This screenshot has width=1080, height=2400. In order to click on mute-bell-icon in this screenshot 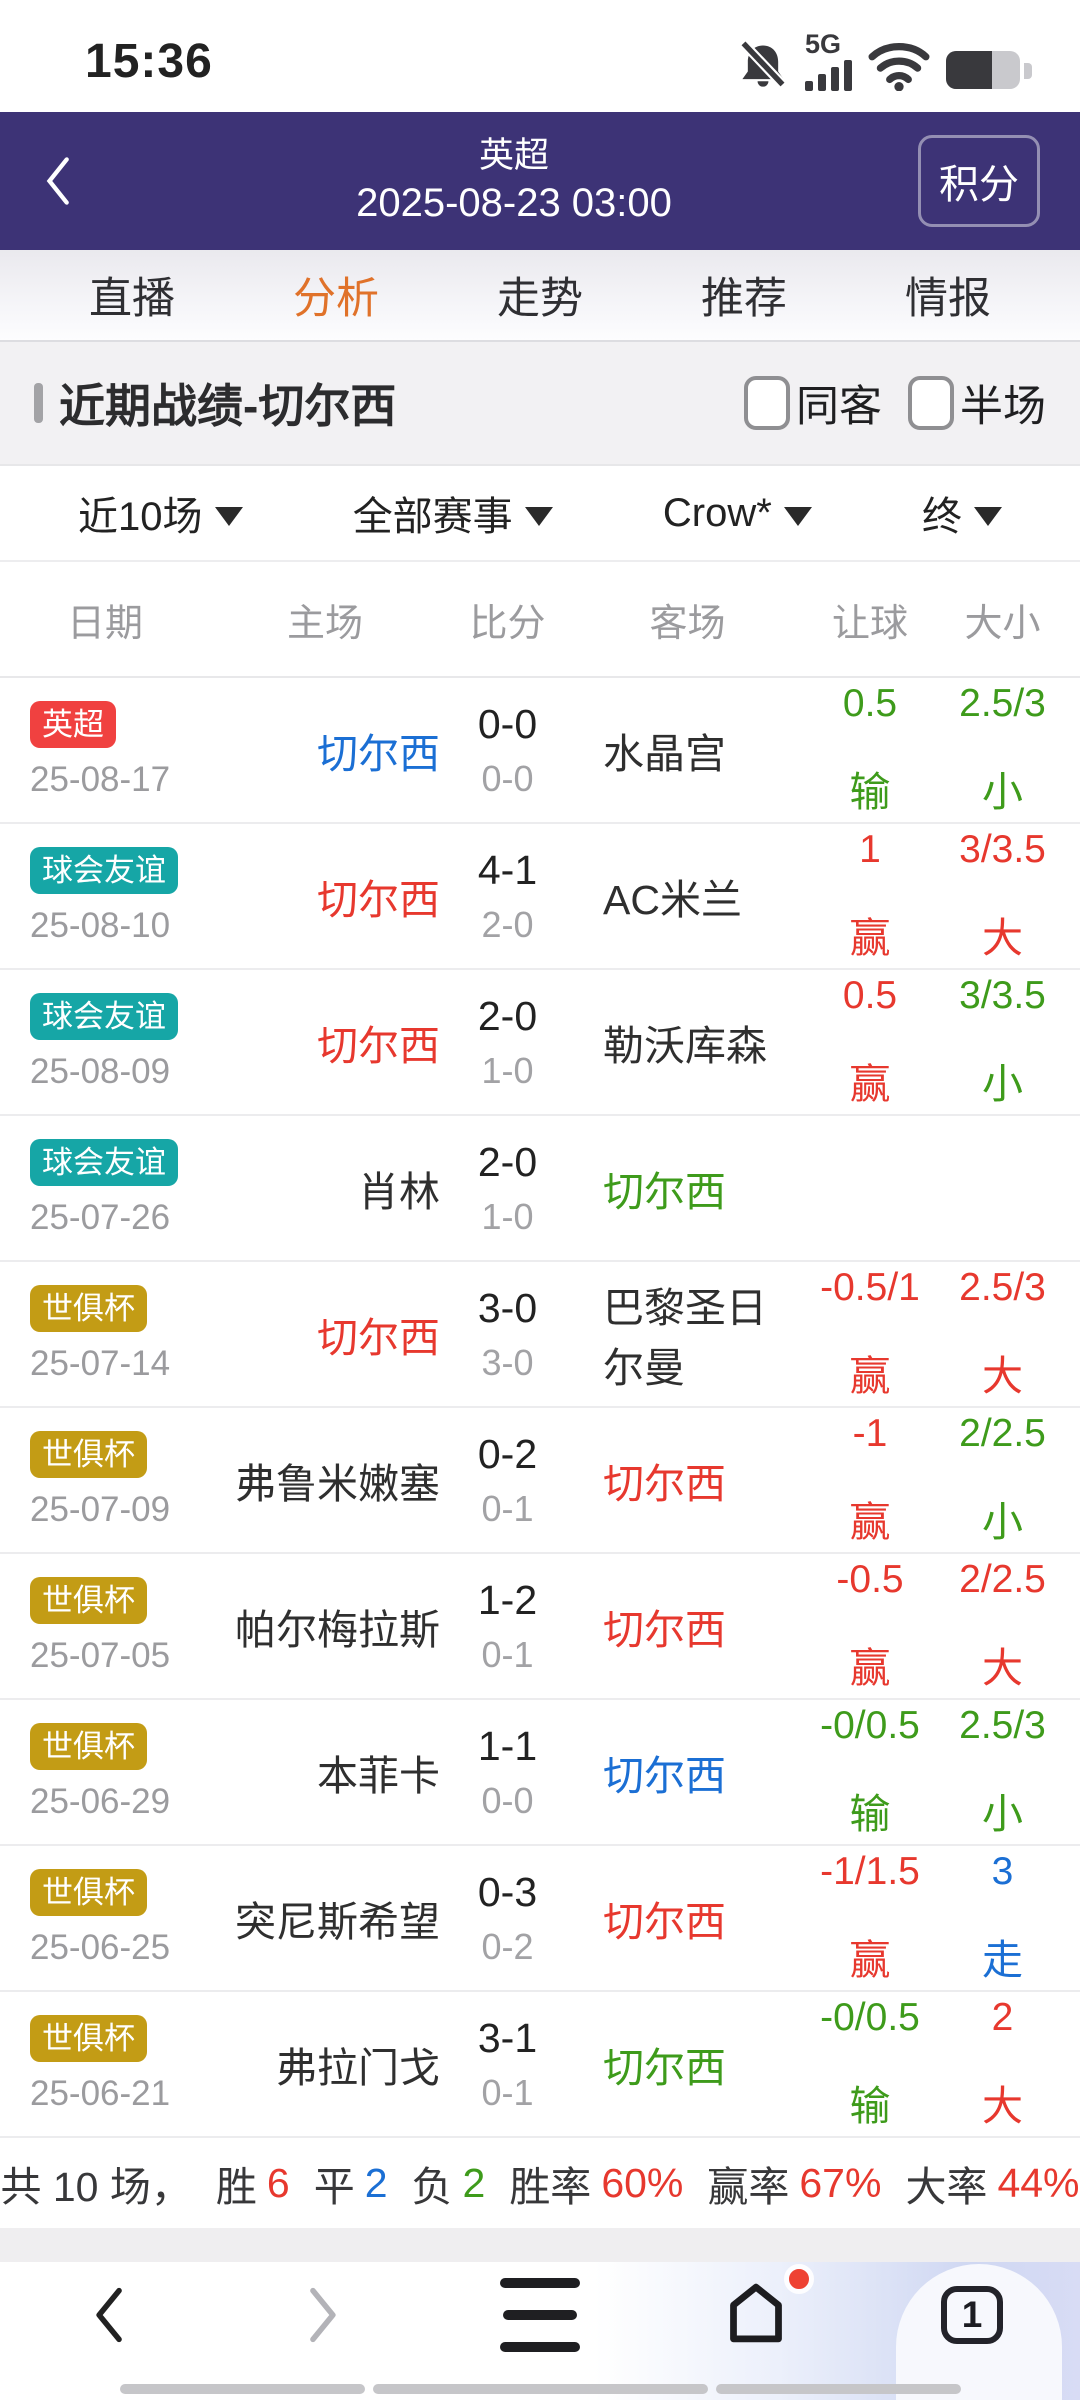, I will do `click(763, 63)`.